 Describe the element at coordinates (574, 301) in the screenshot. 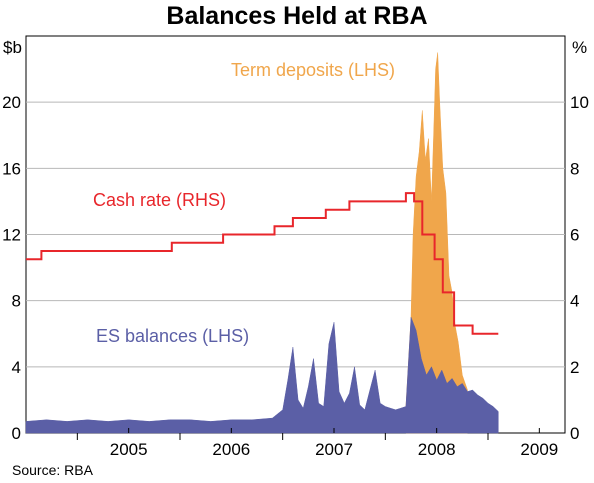

I see `right-tick-label: 4` at that location.